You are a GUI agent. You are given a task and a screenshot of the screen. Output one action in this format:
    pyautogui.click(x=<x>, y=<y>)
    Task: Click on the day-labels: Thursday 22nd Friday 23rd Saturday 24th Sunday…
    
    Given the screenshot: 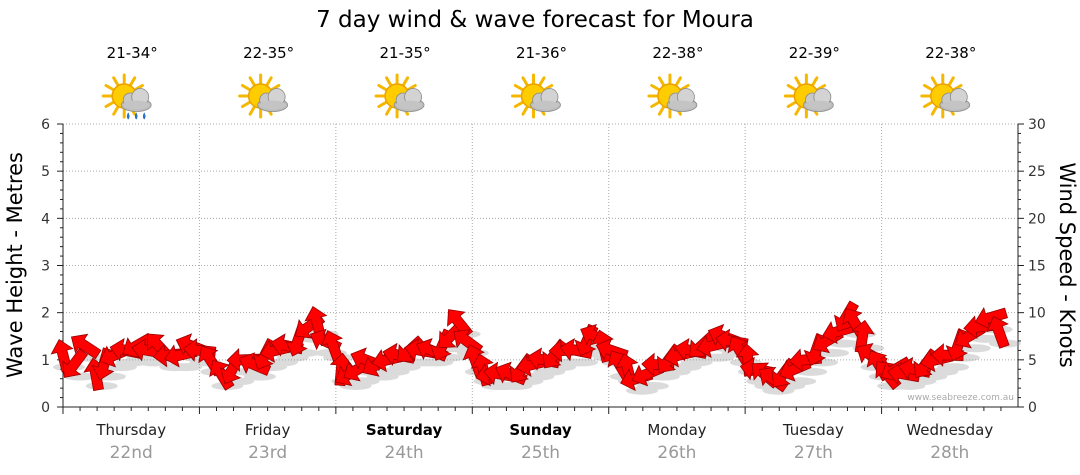 What is the action you would take?
    pyautogui.click(x=532, y=435)
    